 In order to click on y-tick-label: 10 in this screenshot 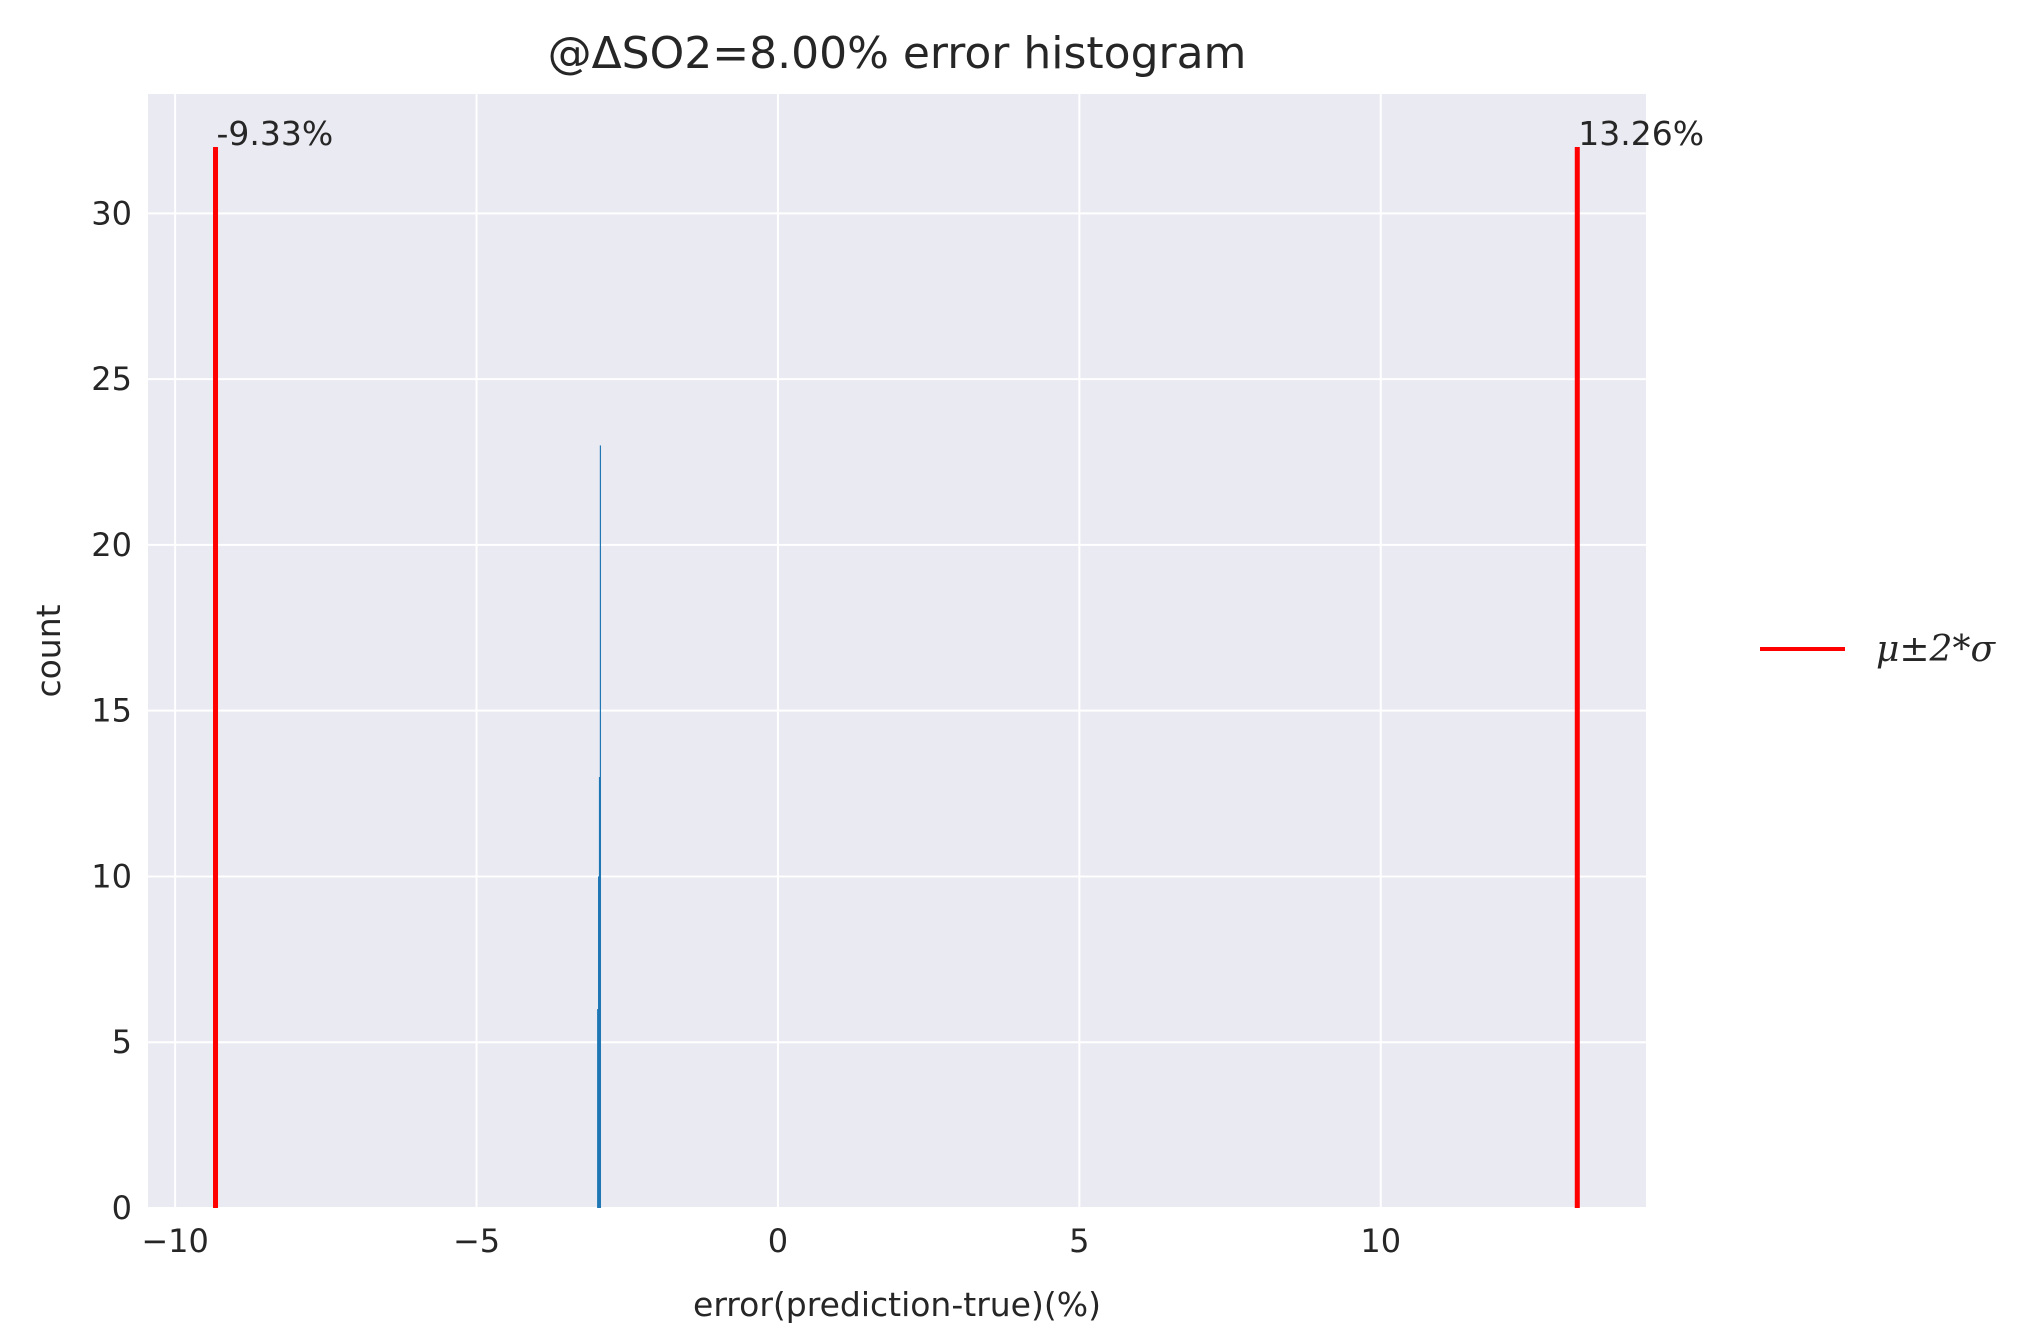, I will do `click(111, 876)`.